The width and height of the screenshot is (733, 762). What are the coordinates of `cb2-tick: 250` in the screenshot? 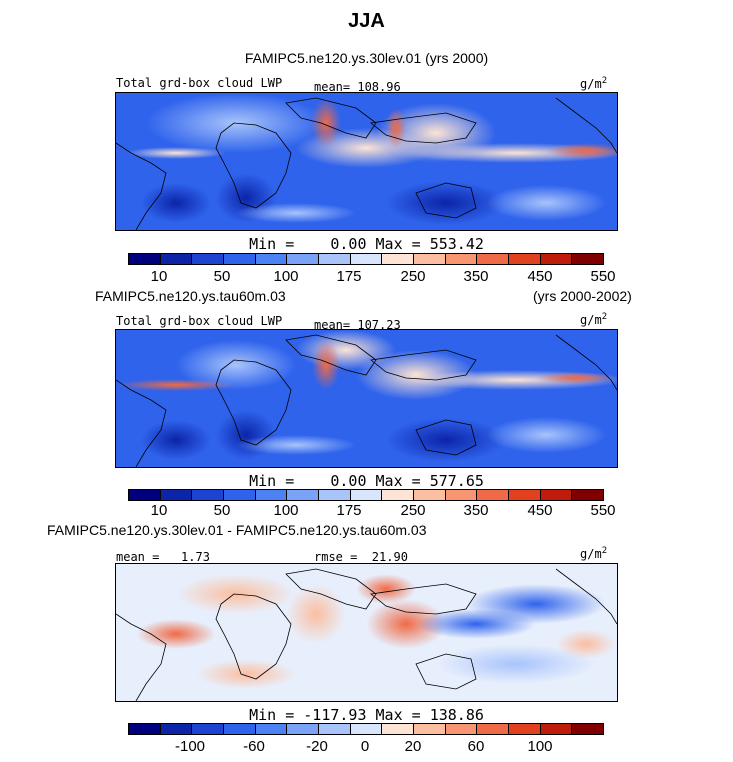 It's located at (413, 510).